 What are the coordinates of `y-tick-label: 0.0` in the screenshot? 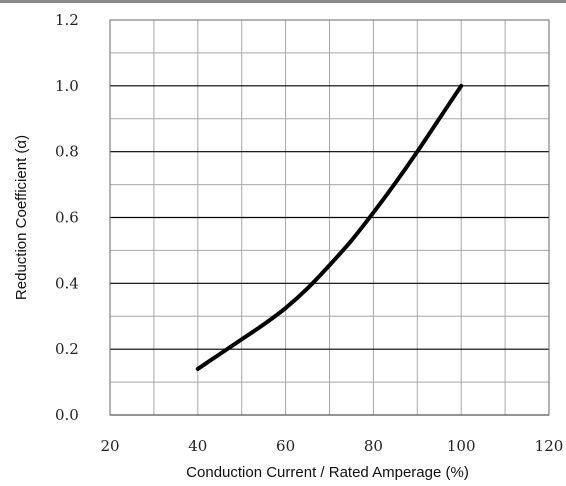 It's located at (67, 415).